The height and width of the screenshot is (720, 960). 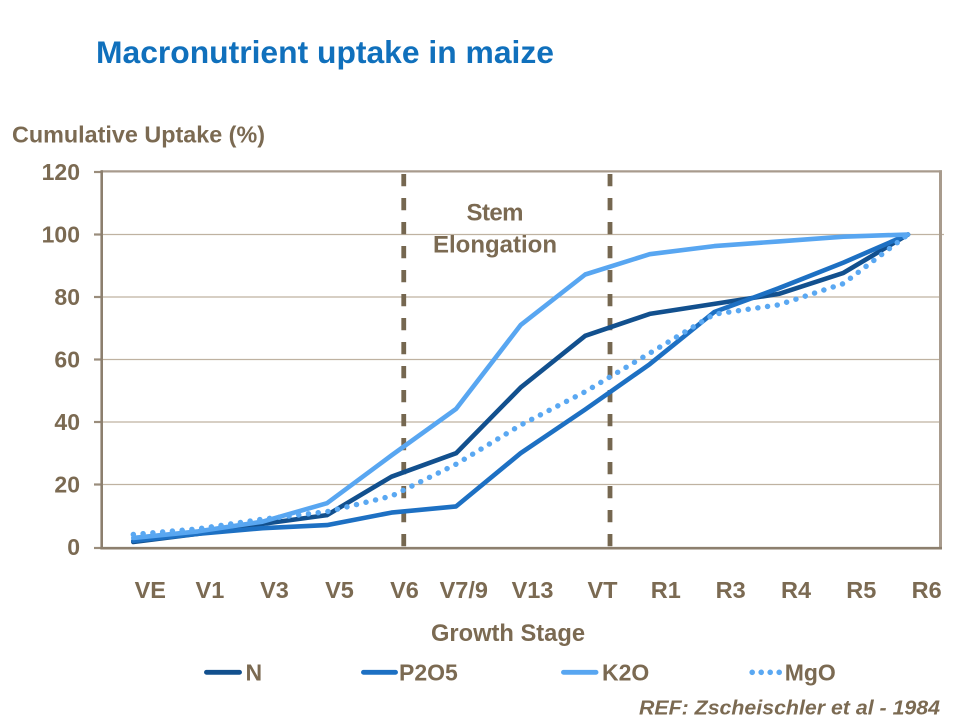 What do you see at coordinates (61, 235) in the screenshot?
I see `svg-text: 100` at bounding box center [61, 235].